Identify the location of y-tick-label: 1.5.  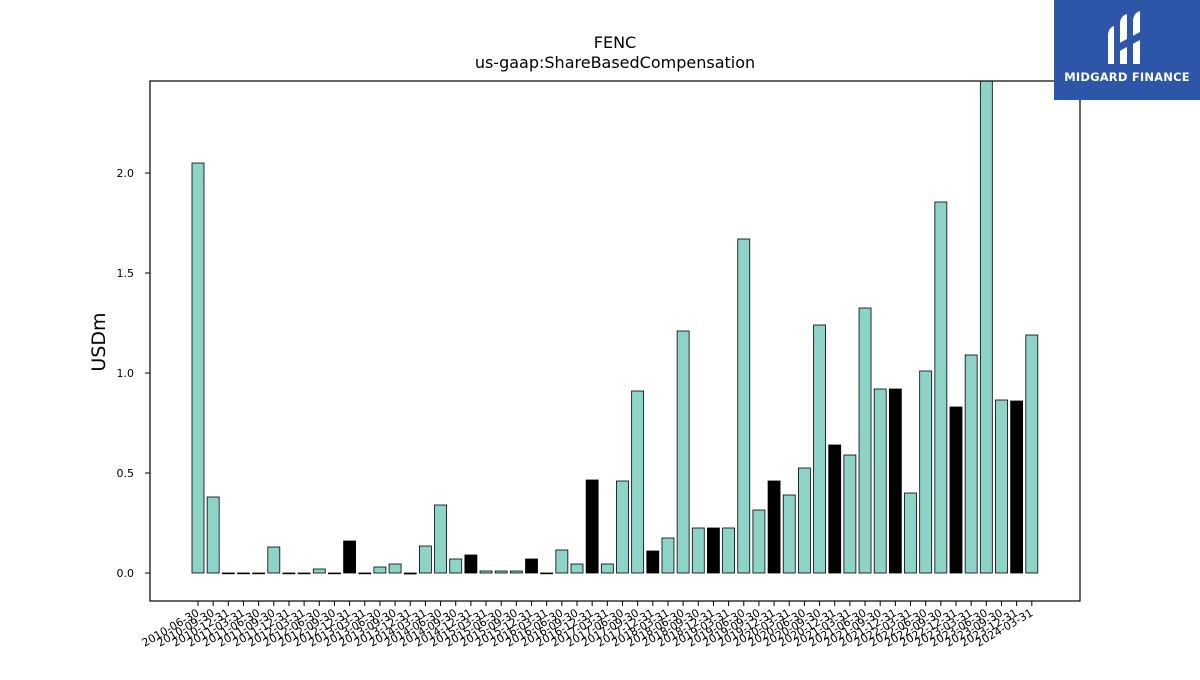
(126, 273).